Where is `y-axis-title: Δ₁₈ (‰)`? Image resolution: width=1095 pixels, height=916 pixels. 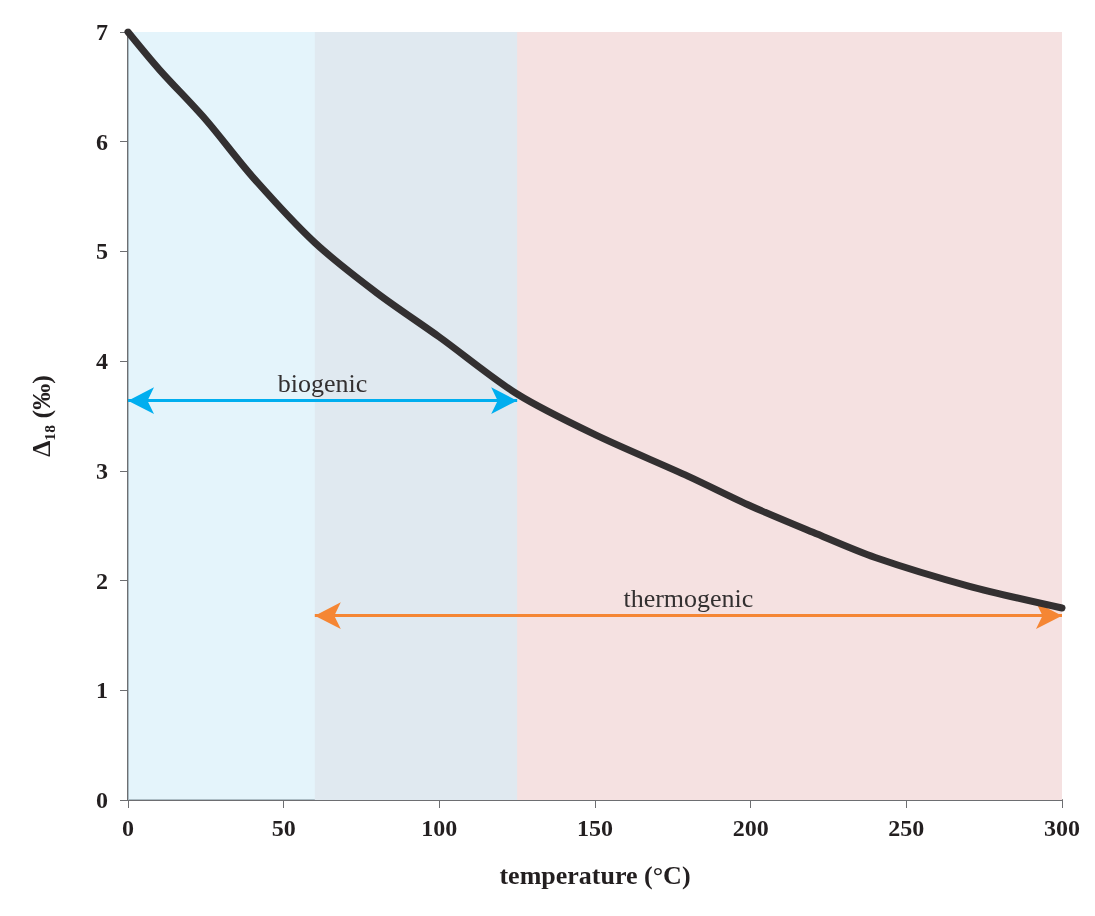 y-axis-title: Δ₁₈ (‰) is located at coordinates (41, 416).